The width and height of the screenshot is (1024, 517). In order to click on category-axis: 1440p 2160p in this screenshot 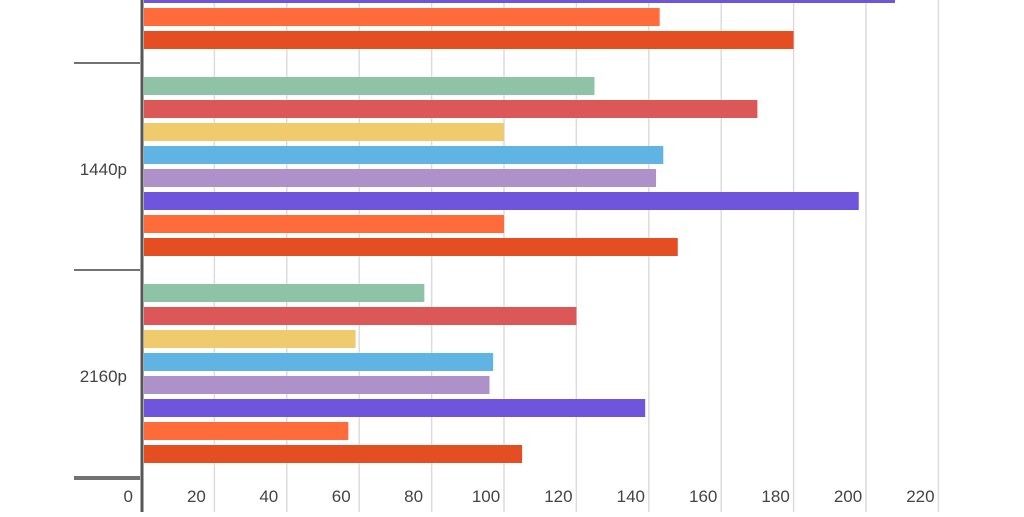, I will do `click(107, 271)`.